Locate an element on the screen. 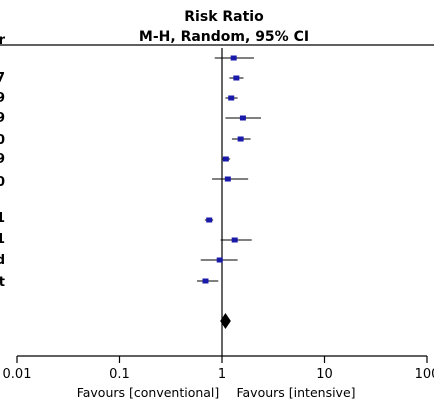 Image resolution: width=434 pixels, height=403 pixels. pooled-estimate-diamond is located at coordinates (225, 321).